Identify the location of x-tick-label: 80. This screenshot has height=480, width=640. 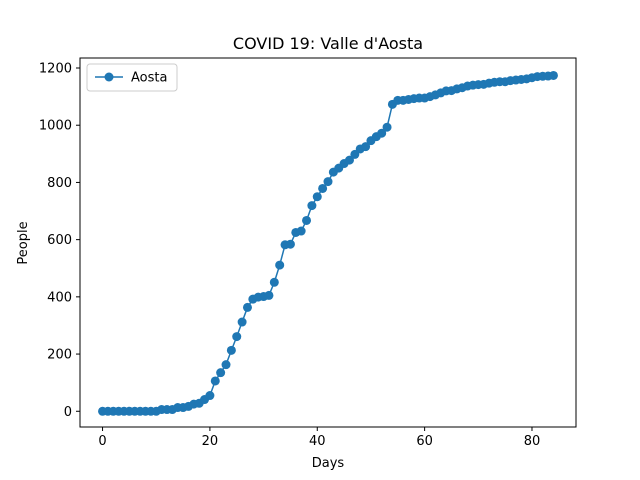
(532, 441).